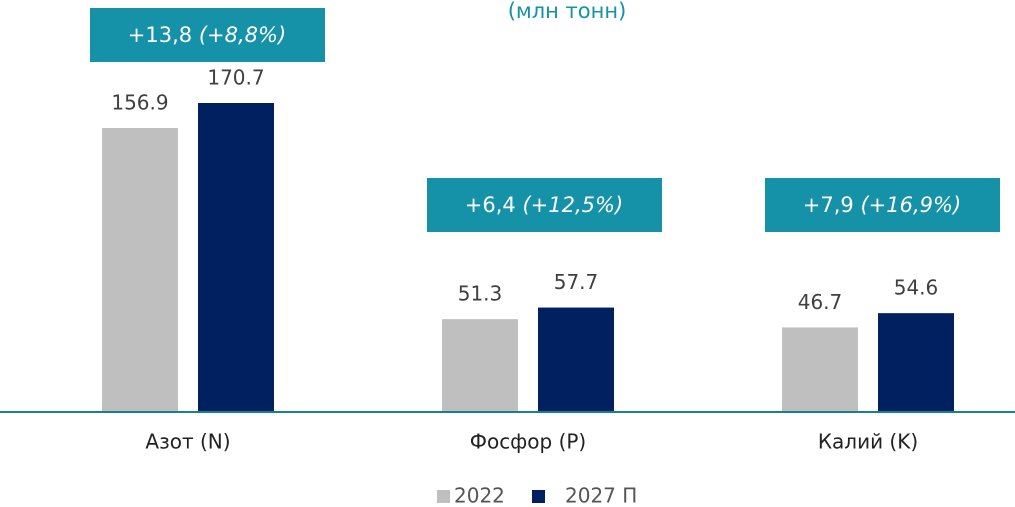  I want to click on annotation-value: +6,4, so click(490, 205).